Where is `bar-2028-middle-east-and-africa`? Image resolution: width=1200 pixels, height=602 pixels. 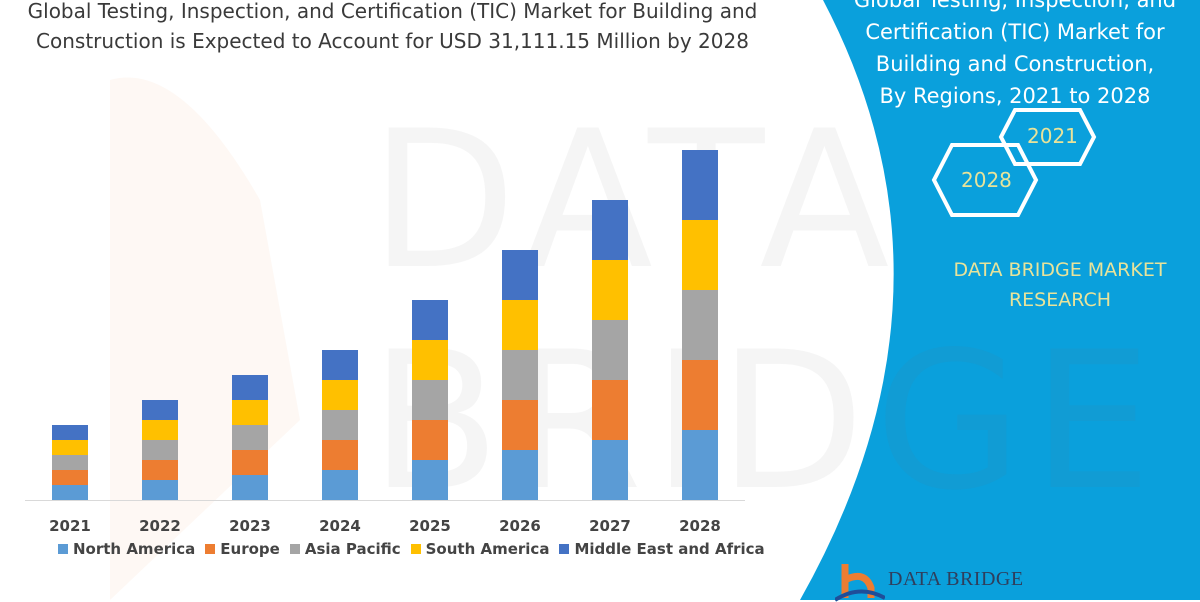
bar-2028-middle-east-and-africa is located at coordinates (700, 185).